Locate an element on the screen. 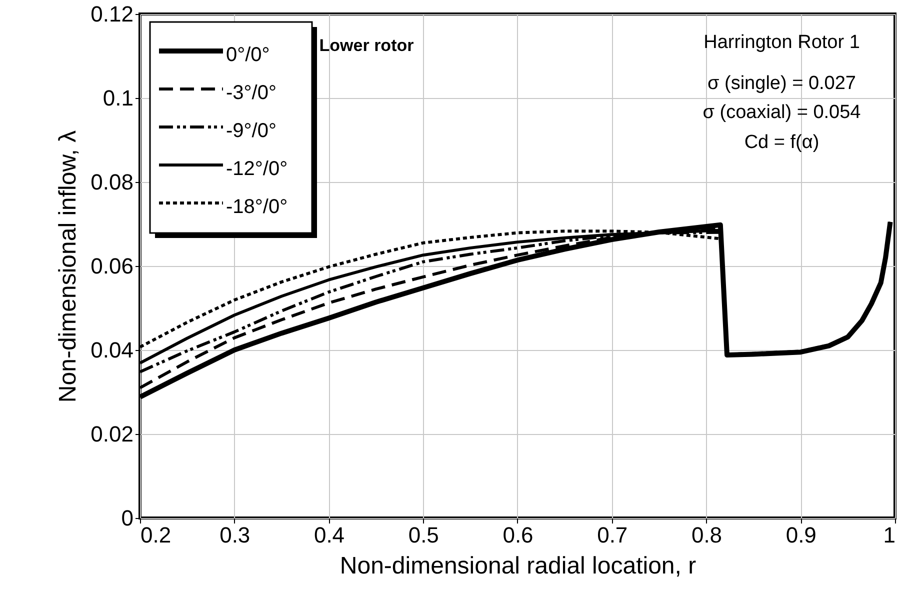 The height and width of the screenshot is (603, 911). x-tick-label: 0.4 is located at coordinates (329, 535).